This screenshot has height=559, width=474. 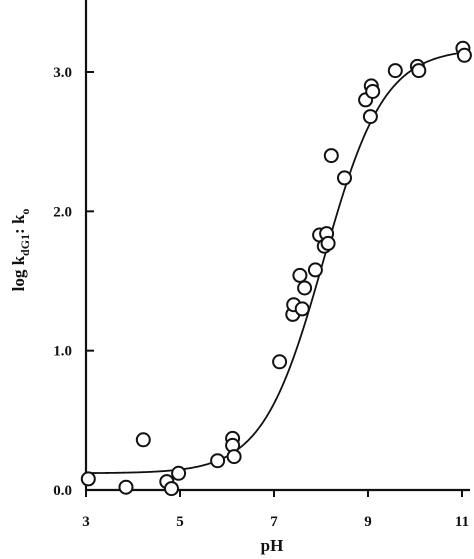 What do you see at coordinates (368, 522) in the screenshot?
I see `x-tick-label: 9` at bounding box center [368, 522].